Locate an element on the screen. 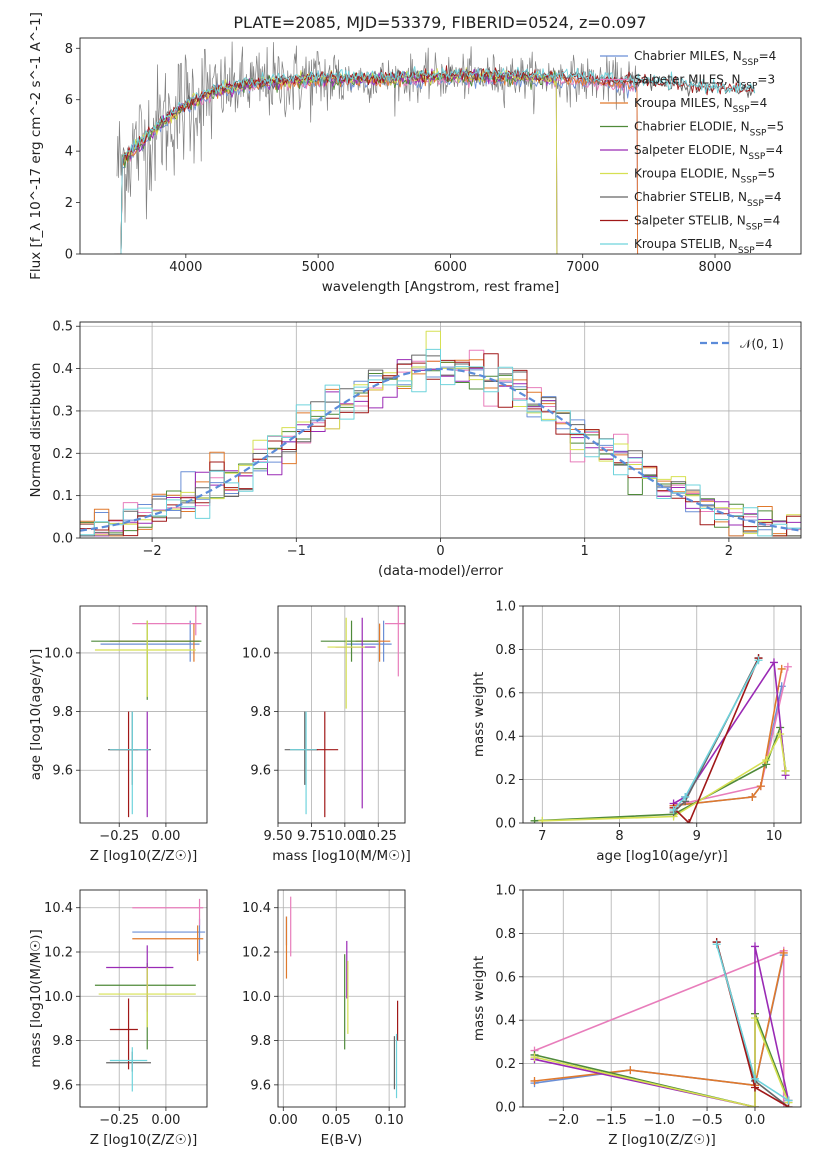  x-tick-label: 0.0 is located at coordinates (755, 1120).